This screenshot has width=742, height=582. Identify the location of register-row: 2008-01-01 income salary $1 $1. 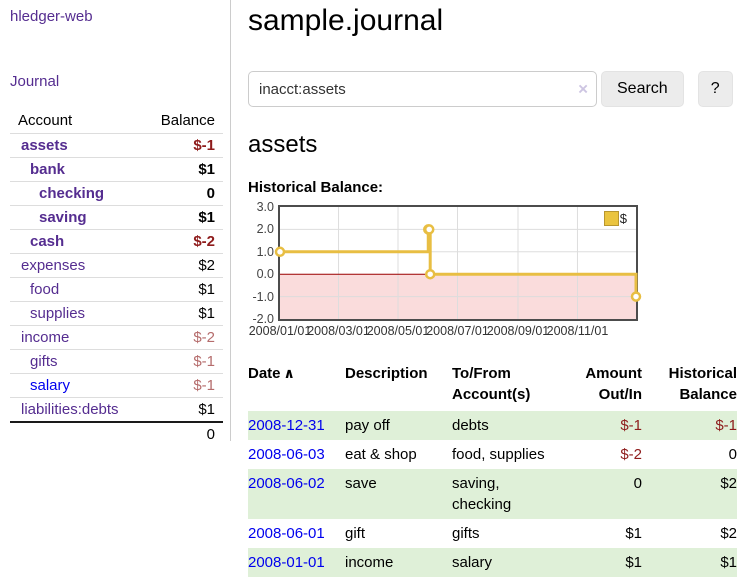
(492, 562).